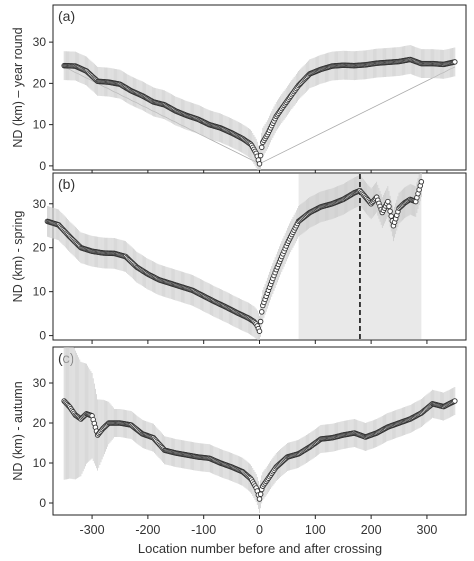  I want to click on panel-label: (a), so click(66, 16).